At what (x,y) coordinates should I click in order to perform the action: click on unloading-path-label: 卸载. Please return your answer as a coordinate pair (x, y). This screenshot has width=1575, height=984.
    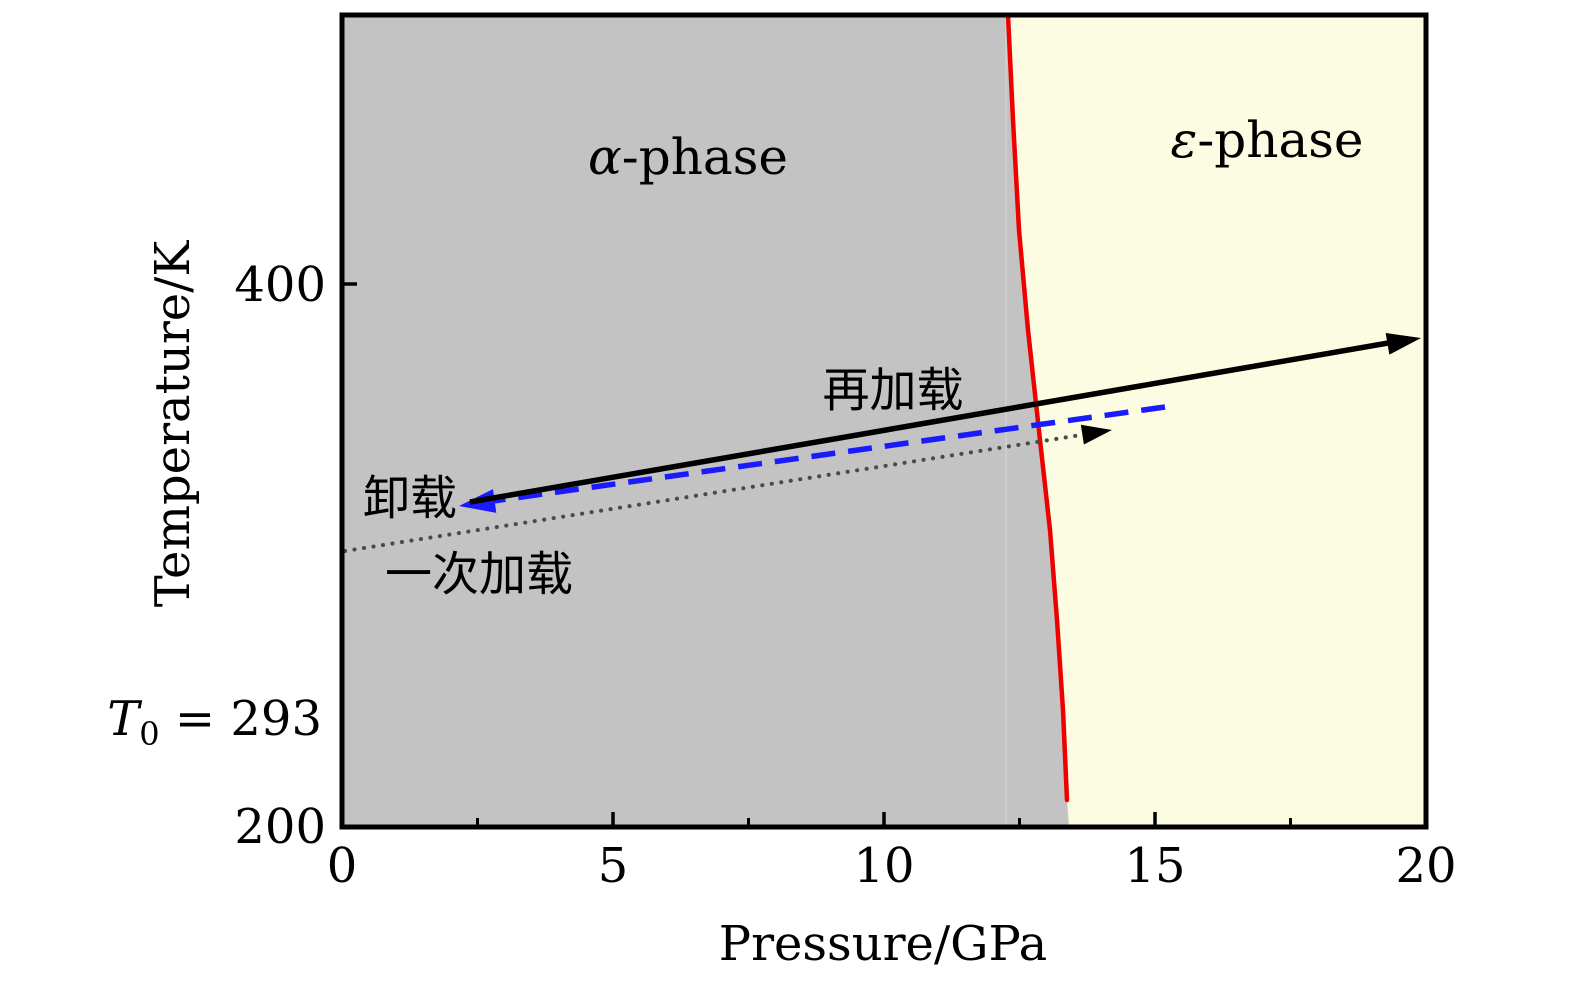
    Looking at the image, I should click on (410, 499).